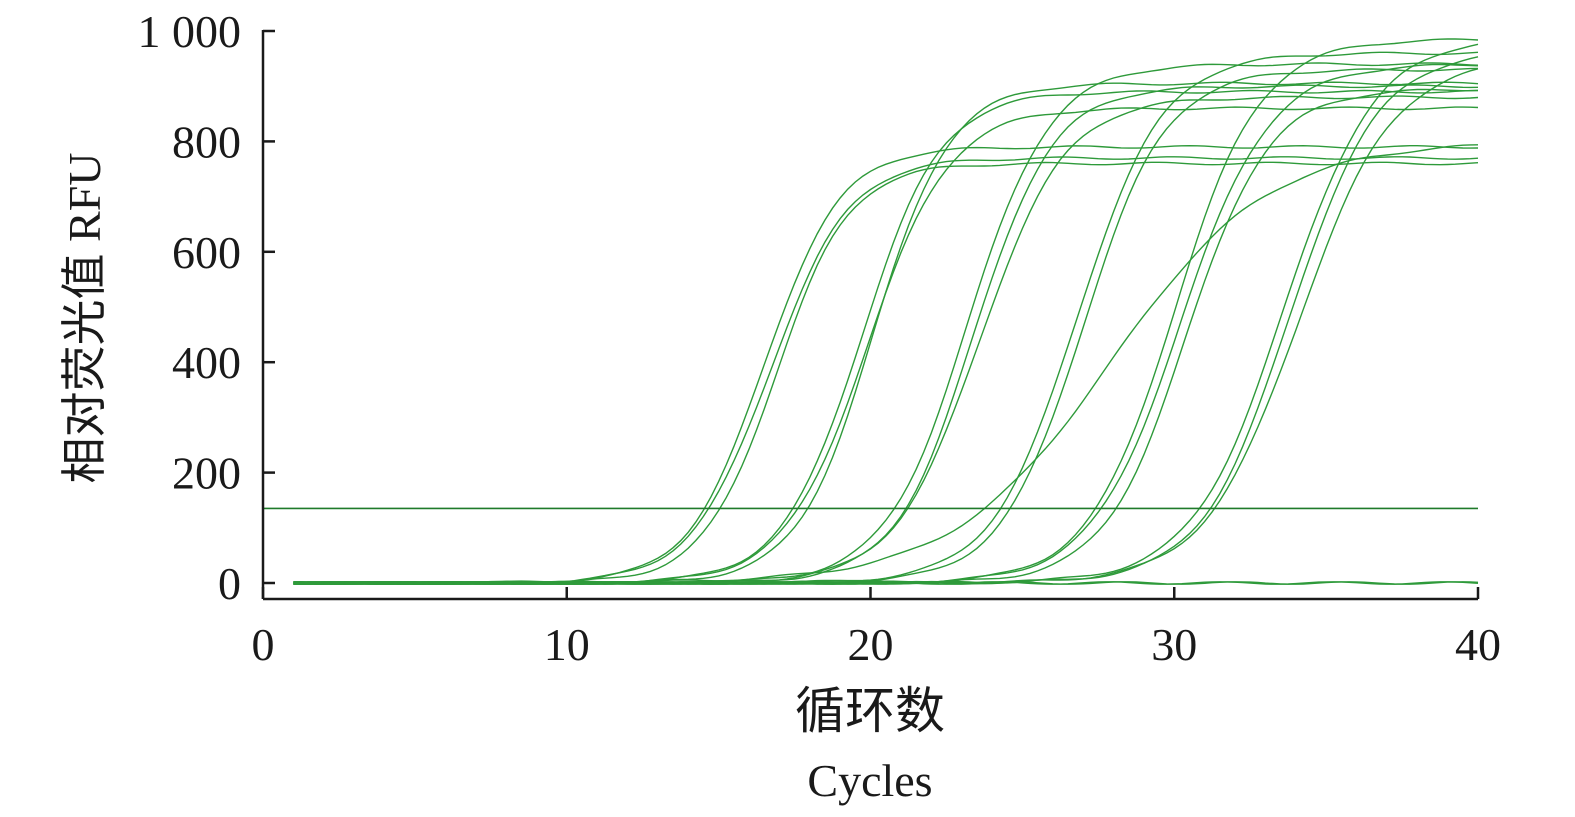 Image resolution: width=1575 pixels, height=817 pixels. Describe the element at coordinates (886, 583) in the screenshot. I see `amplification-curve` at that location.